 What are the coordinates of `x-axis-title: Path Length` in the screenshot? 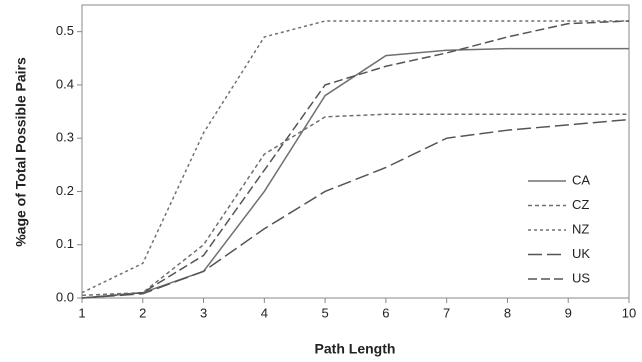 It's located at (355, 349).